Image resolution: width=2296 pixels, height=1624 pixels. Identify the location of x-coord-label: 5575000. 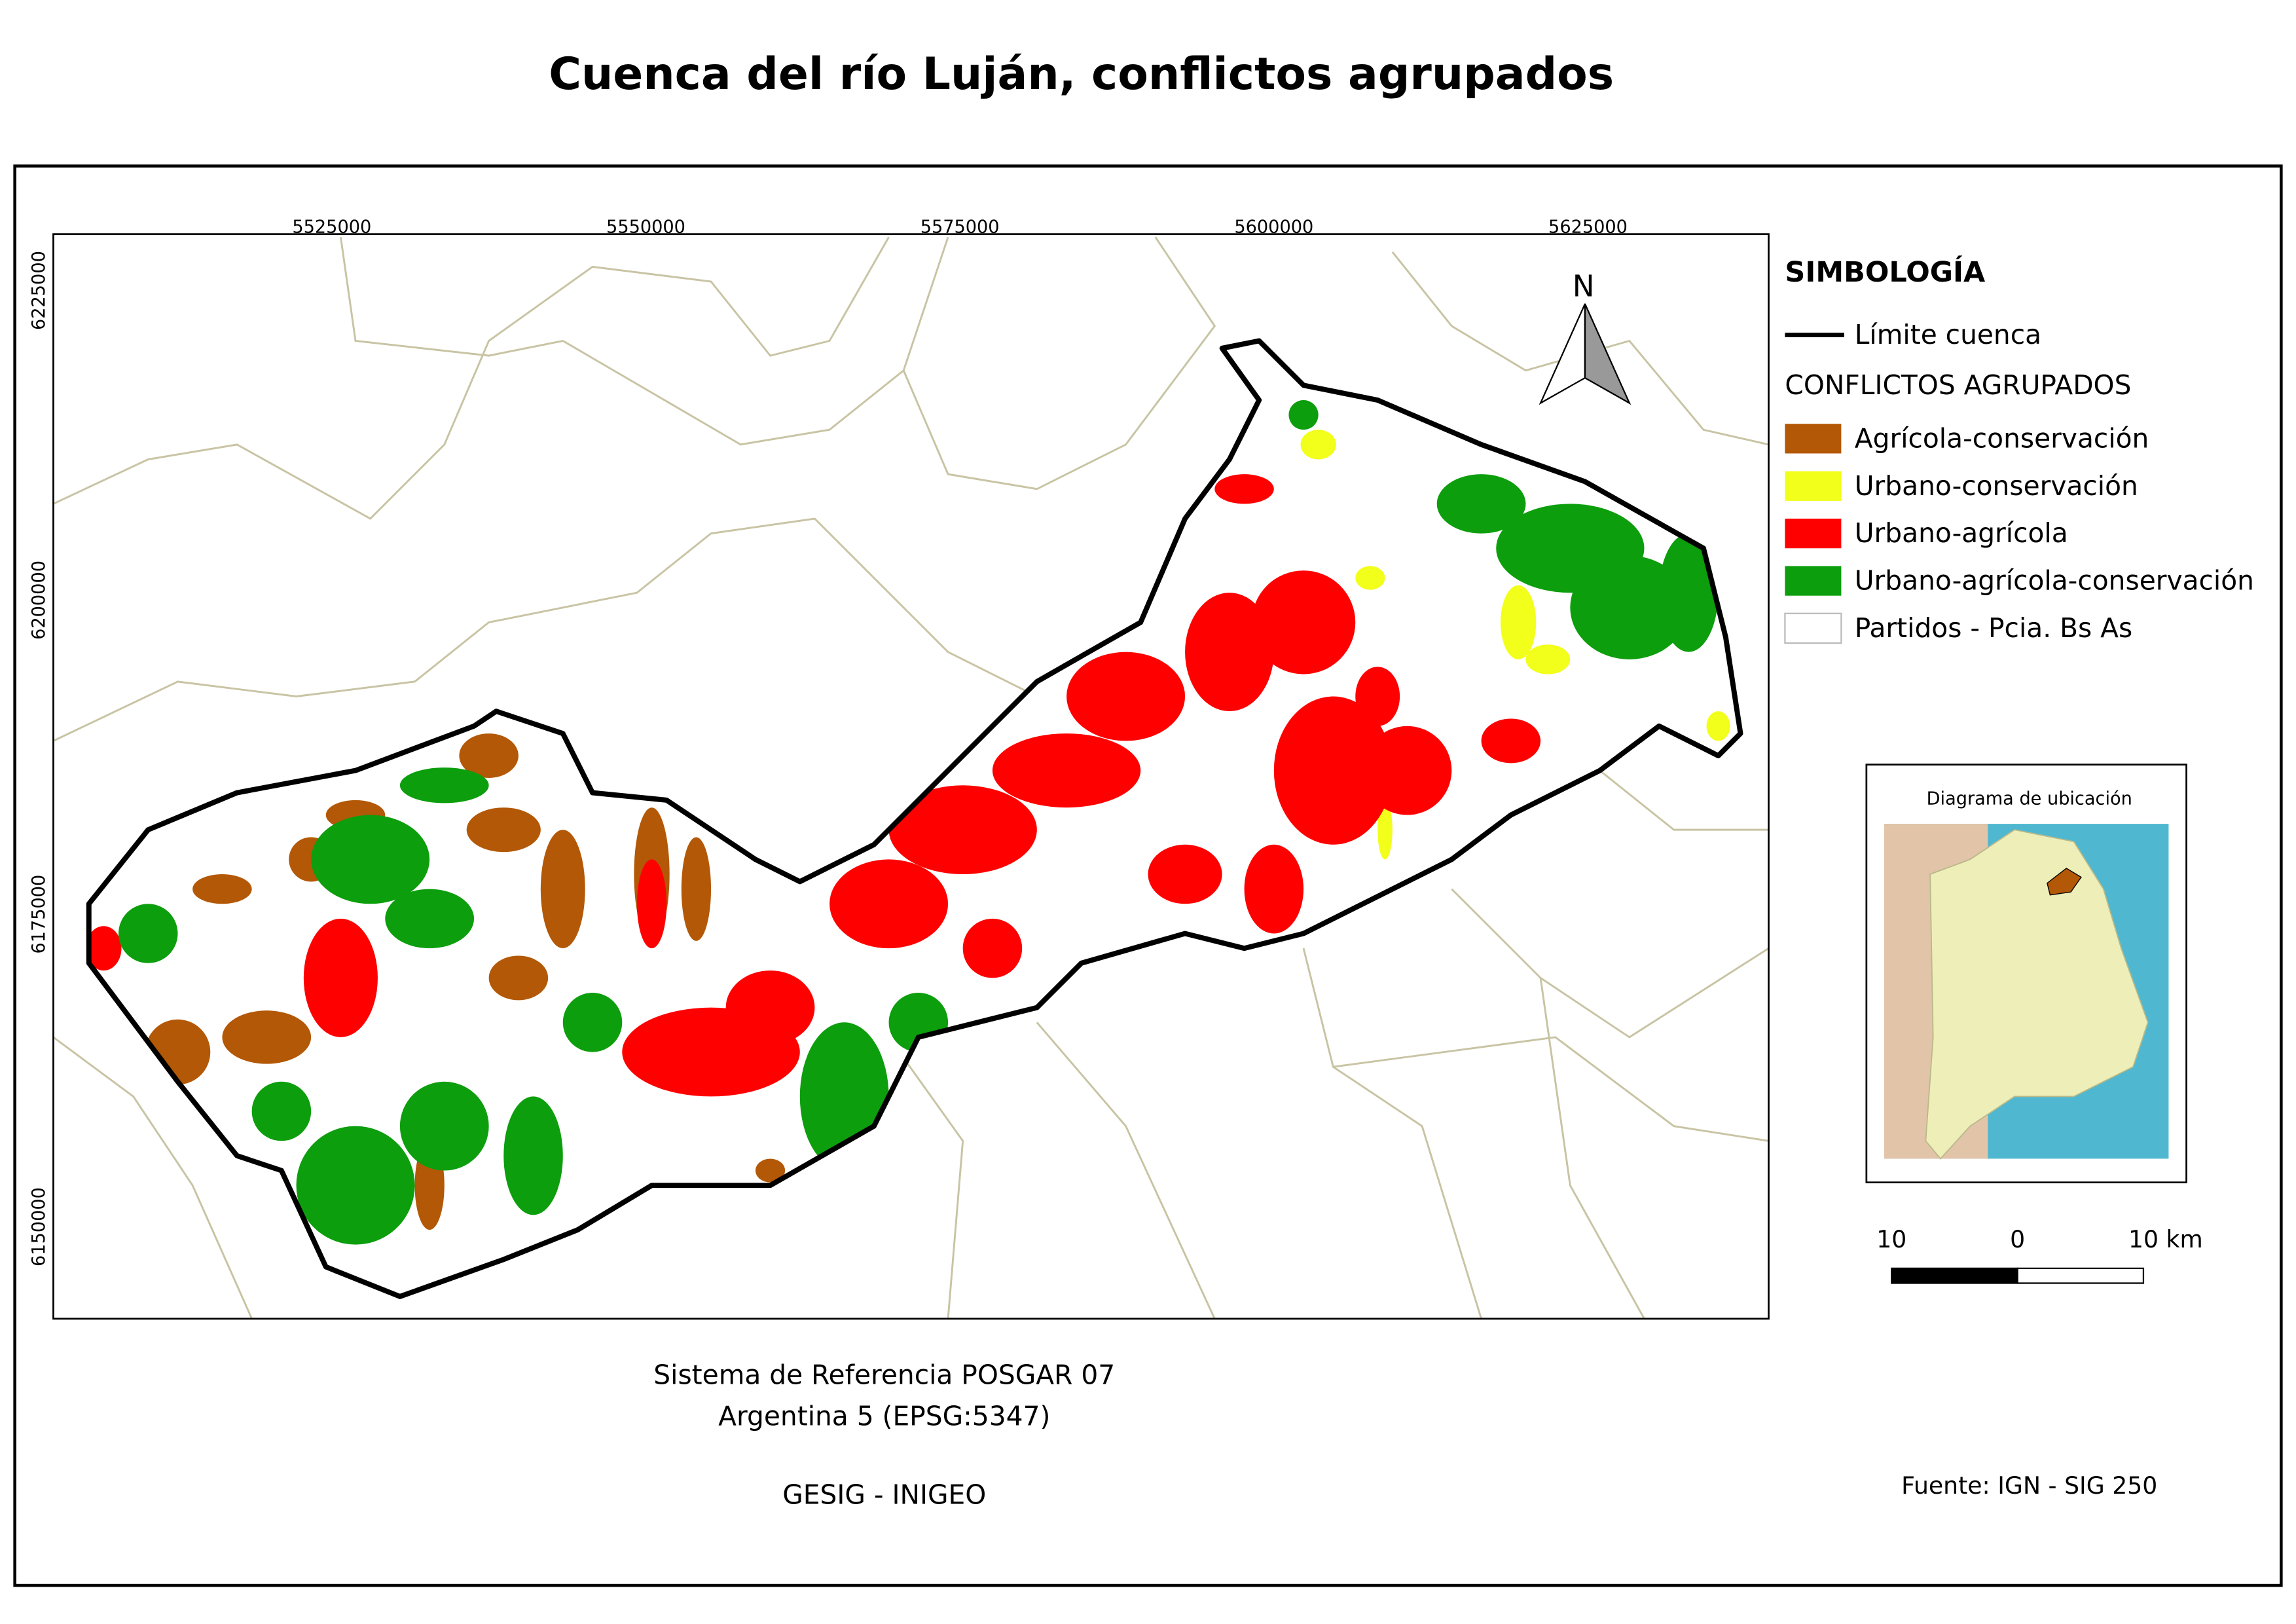
(960, 227).